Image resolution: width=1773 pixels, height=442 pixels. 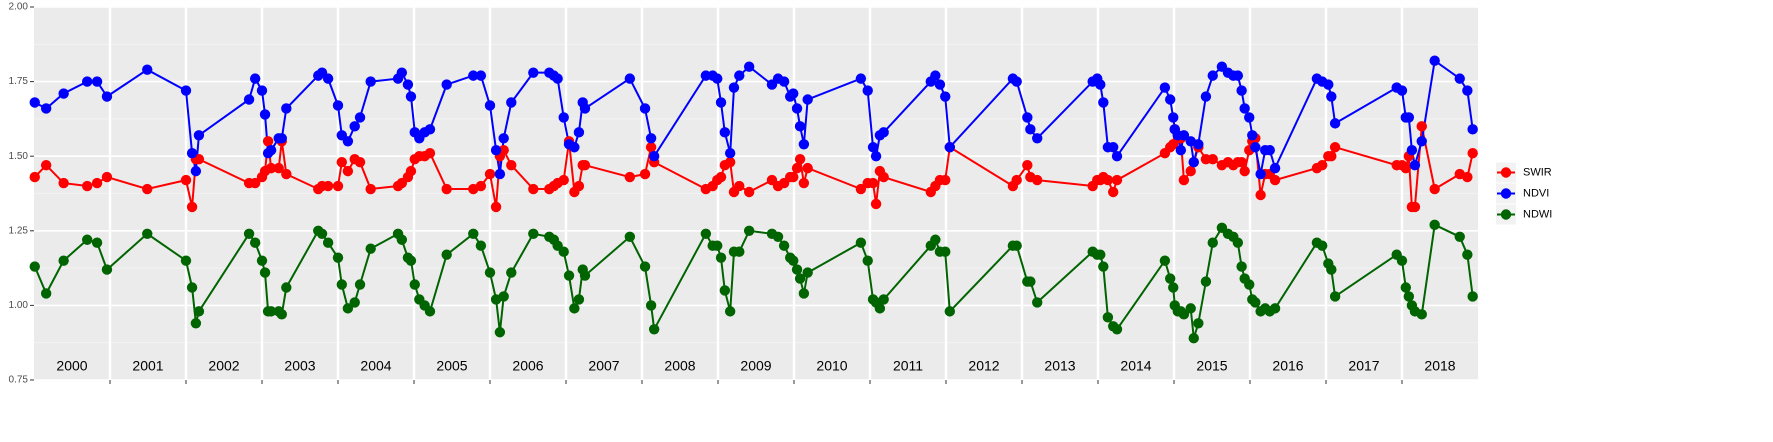 I want to click on year-label: 2008, so click(x=679, y=366).